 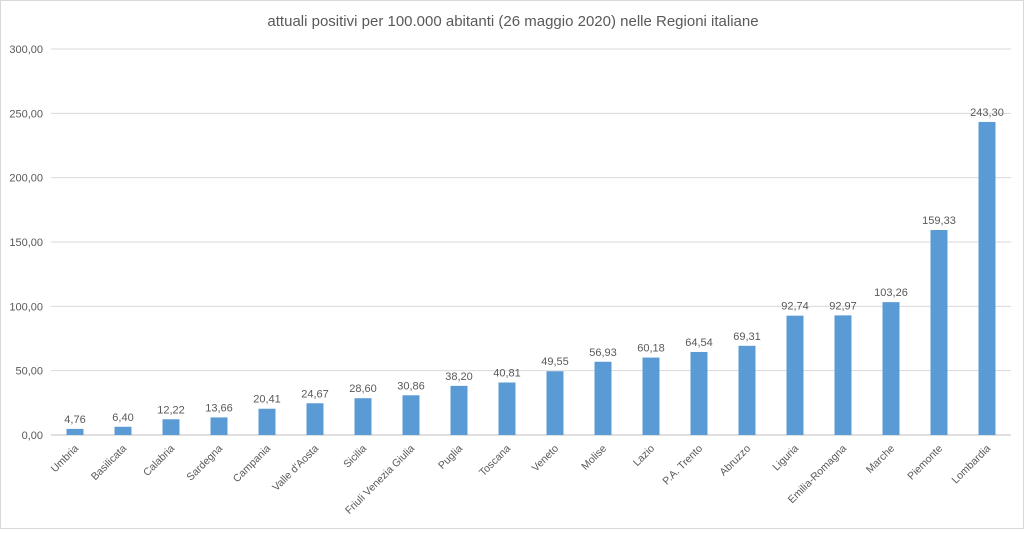 What do you see at coordinates (26, 307) in the screenshot?
I see `y-tick-label: 100,00` at bounding box center [26, 307].